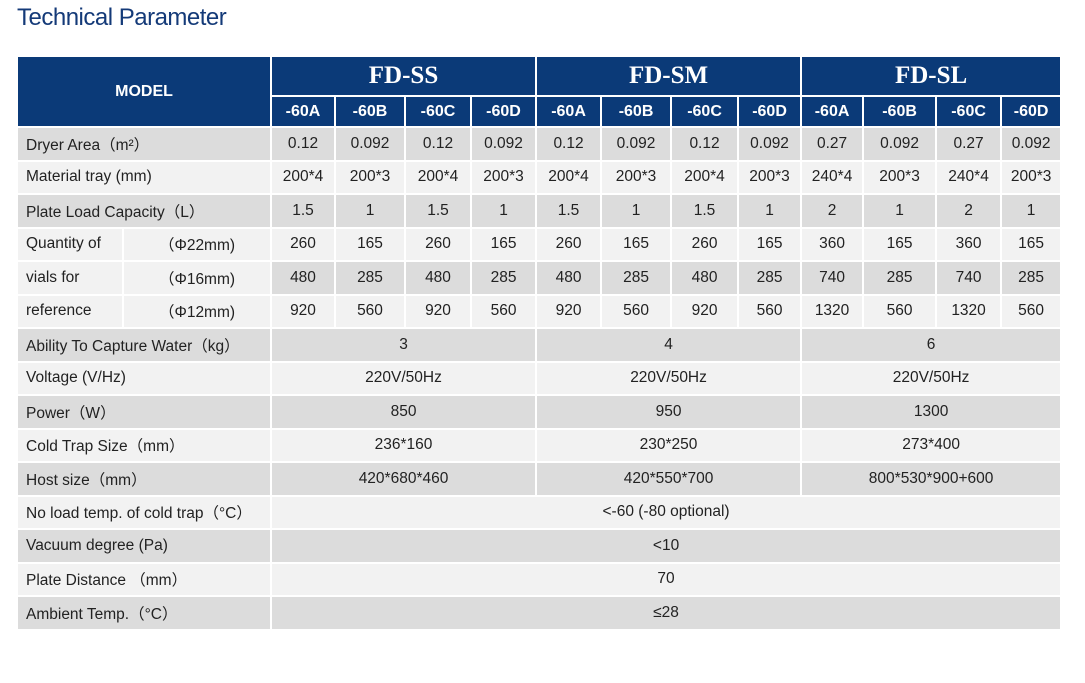  Describe the element at coordinates (403, 445) in the screenshot. I see `cell: 236*160` at that location.